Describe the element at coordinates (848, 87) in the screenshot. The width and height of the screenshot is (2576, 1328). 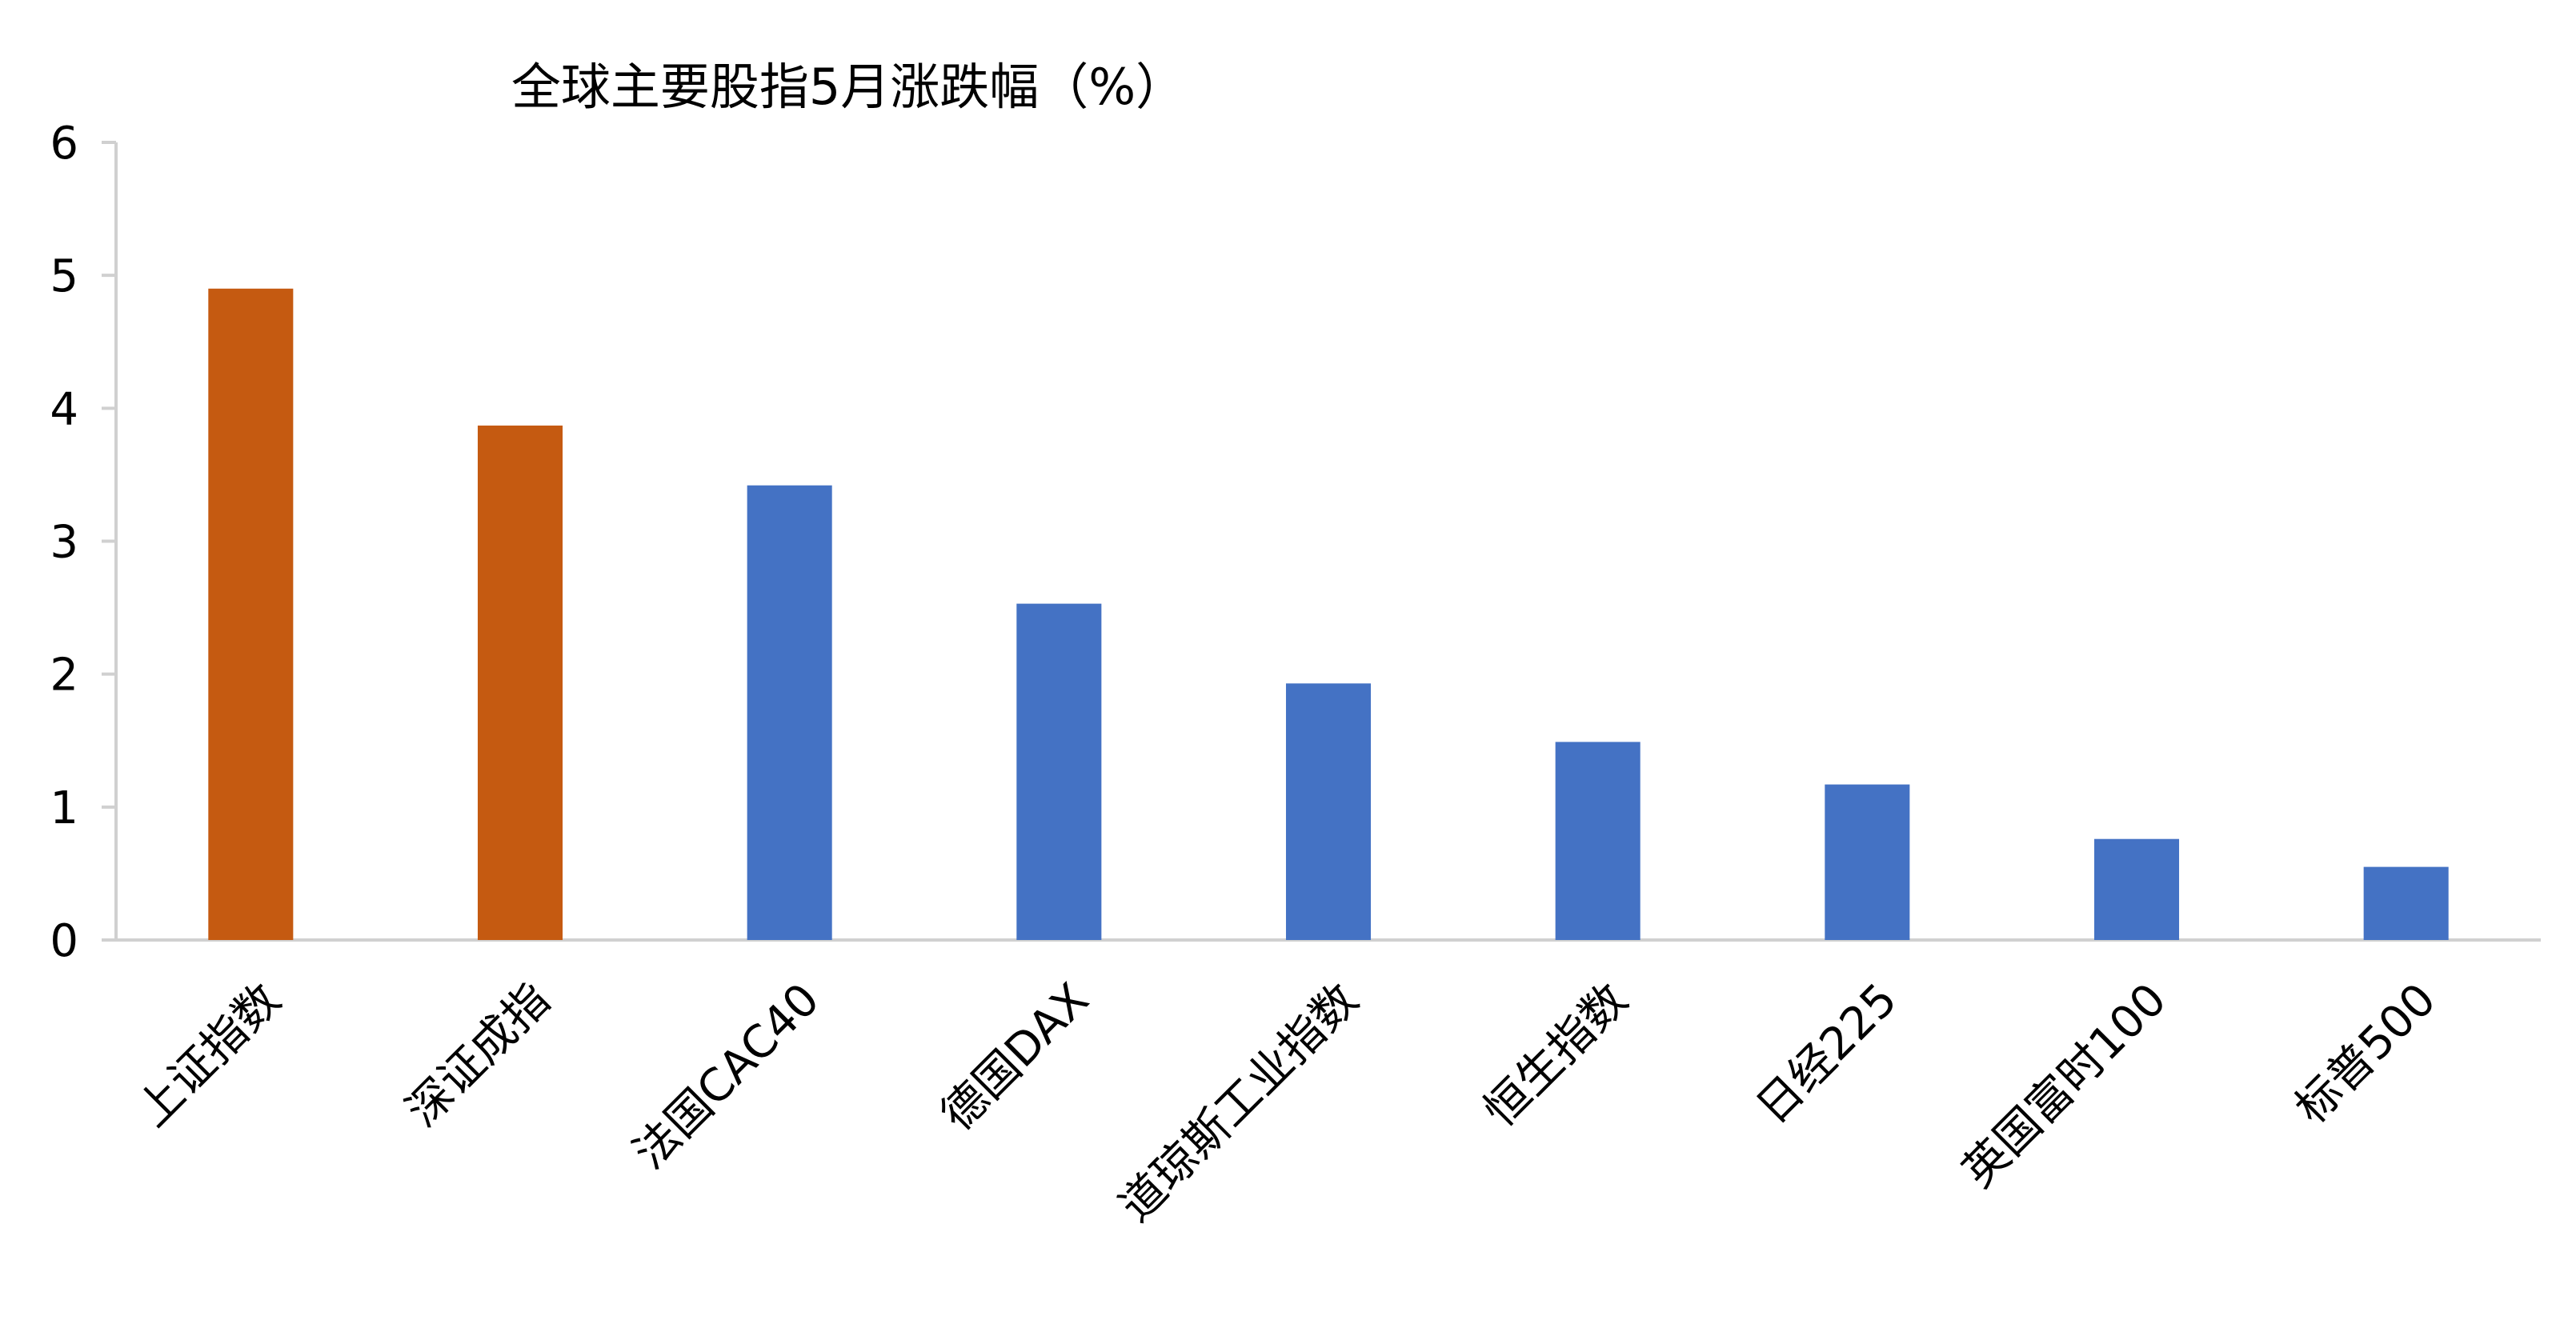
I see `chart-title: 全球主要股指5月涨跌幅（%）` at that location.